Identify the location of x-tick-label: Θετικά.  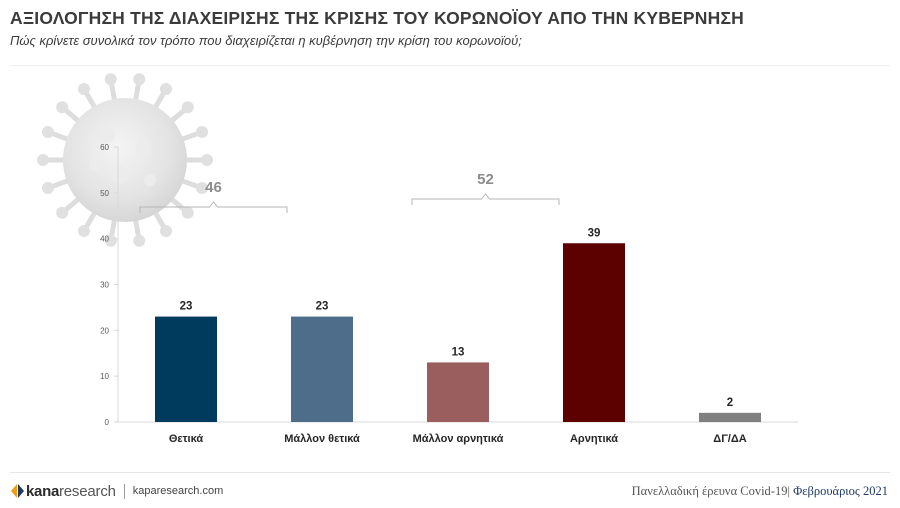
(186, 439).